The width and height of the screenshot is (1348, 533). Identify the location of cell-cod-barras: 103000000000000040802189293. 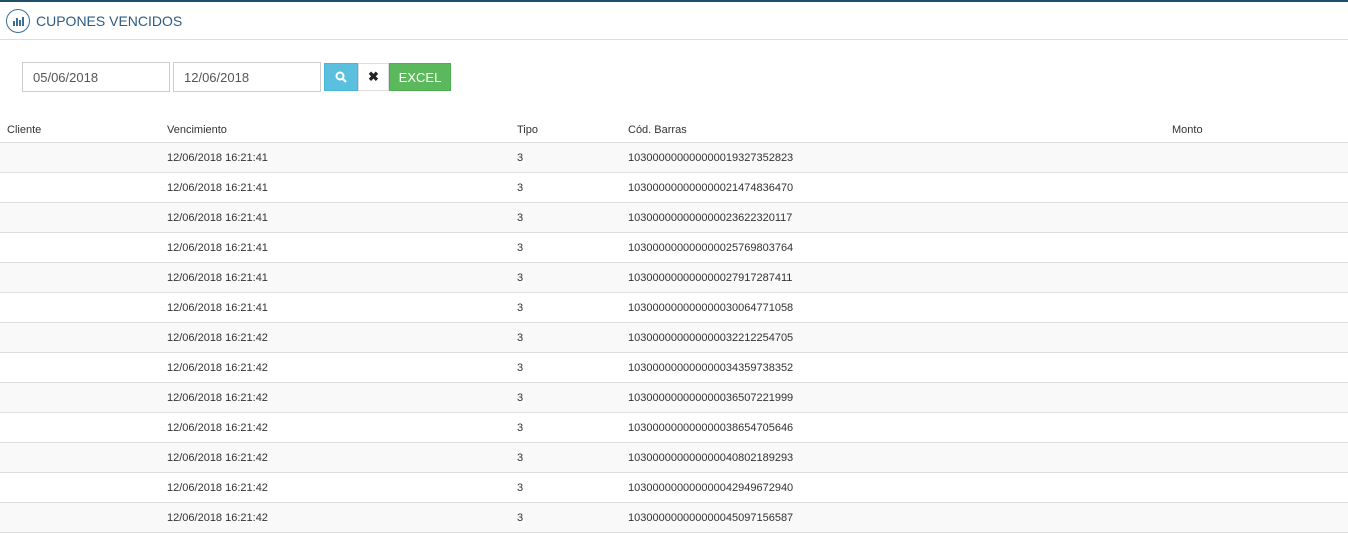
(900, 457).